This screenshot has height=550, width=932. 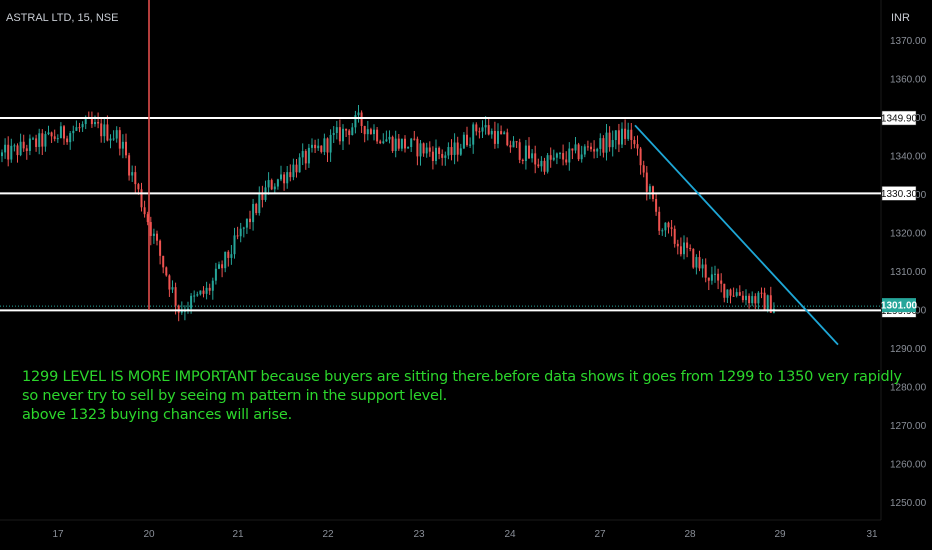 I want to click on x-tick-label: 31, so click(x=872, y=534).